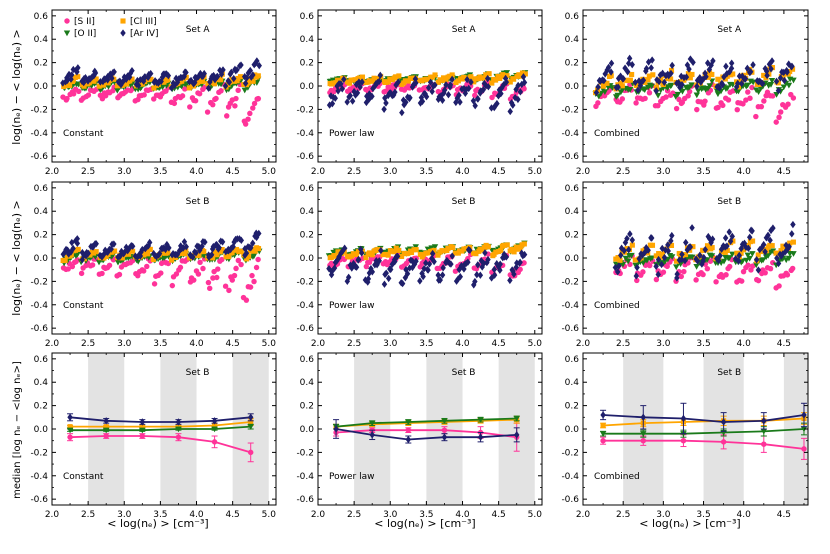 This screenshot has width=830, height=554. What do you see at coordinates (232, 172) in the screenshot?
I see `x-tick-label: 4.5` at bounding box center [232, 172].